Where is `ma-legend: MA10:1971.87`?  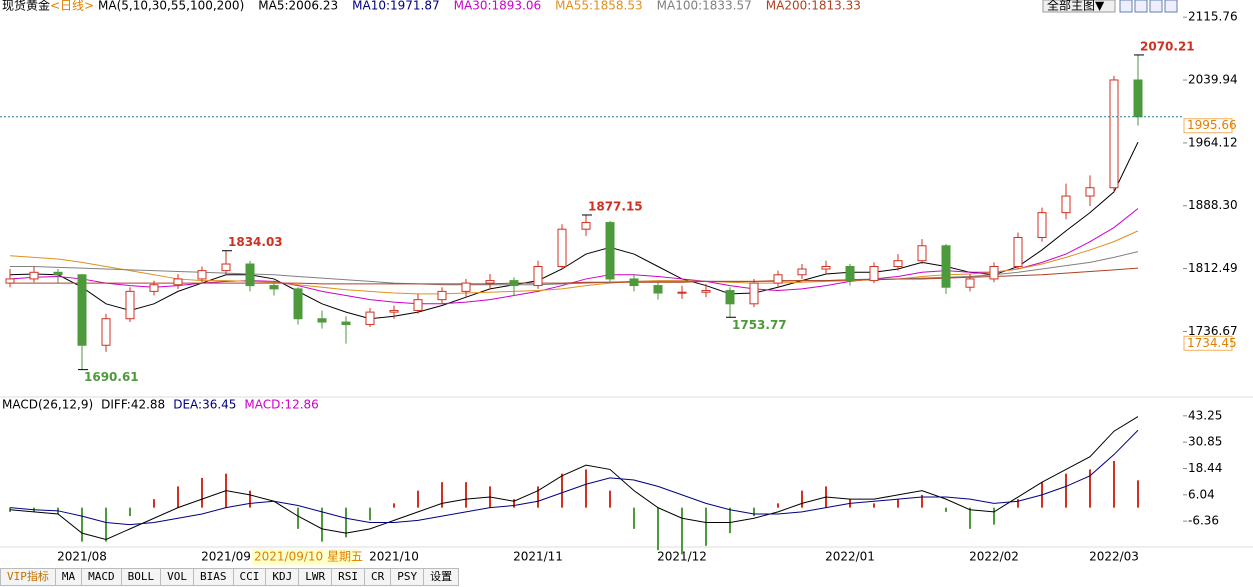 ma-legend: MA10:1971.87 is located at coordinates (396, 6).